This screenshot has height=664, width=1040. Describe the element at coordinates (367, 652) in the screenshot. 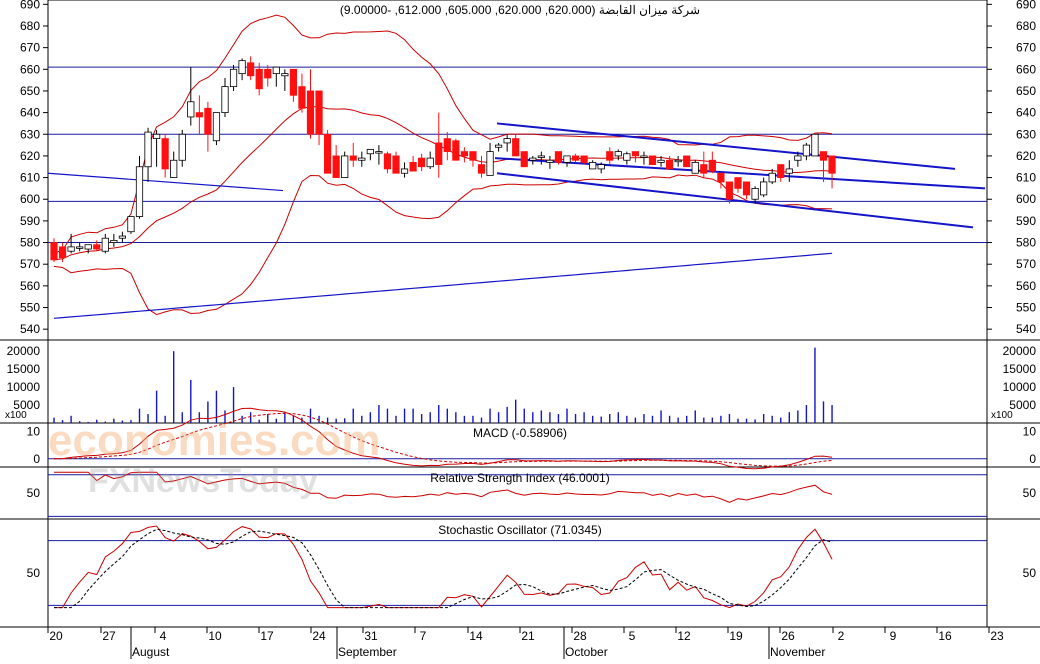

I see `month-label: September` at that location.